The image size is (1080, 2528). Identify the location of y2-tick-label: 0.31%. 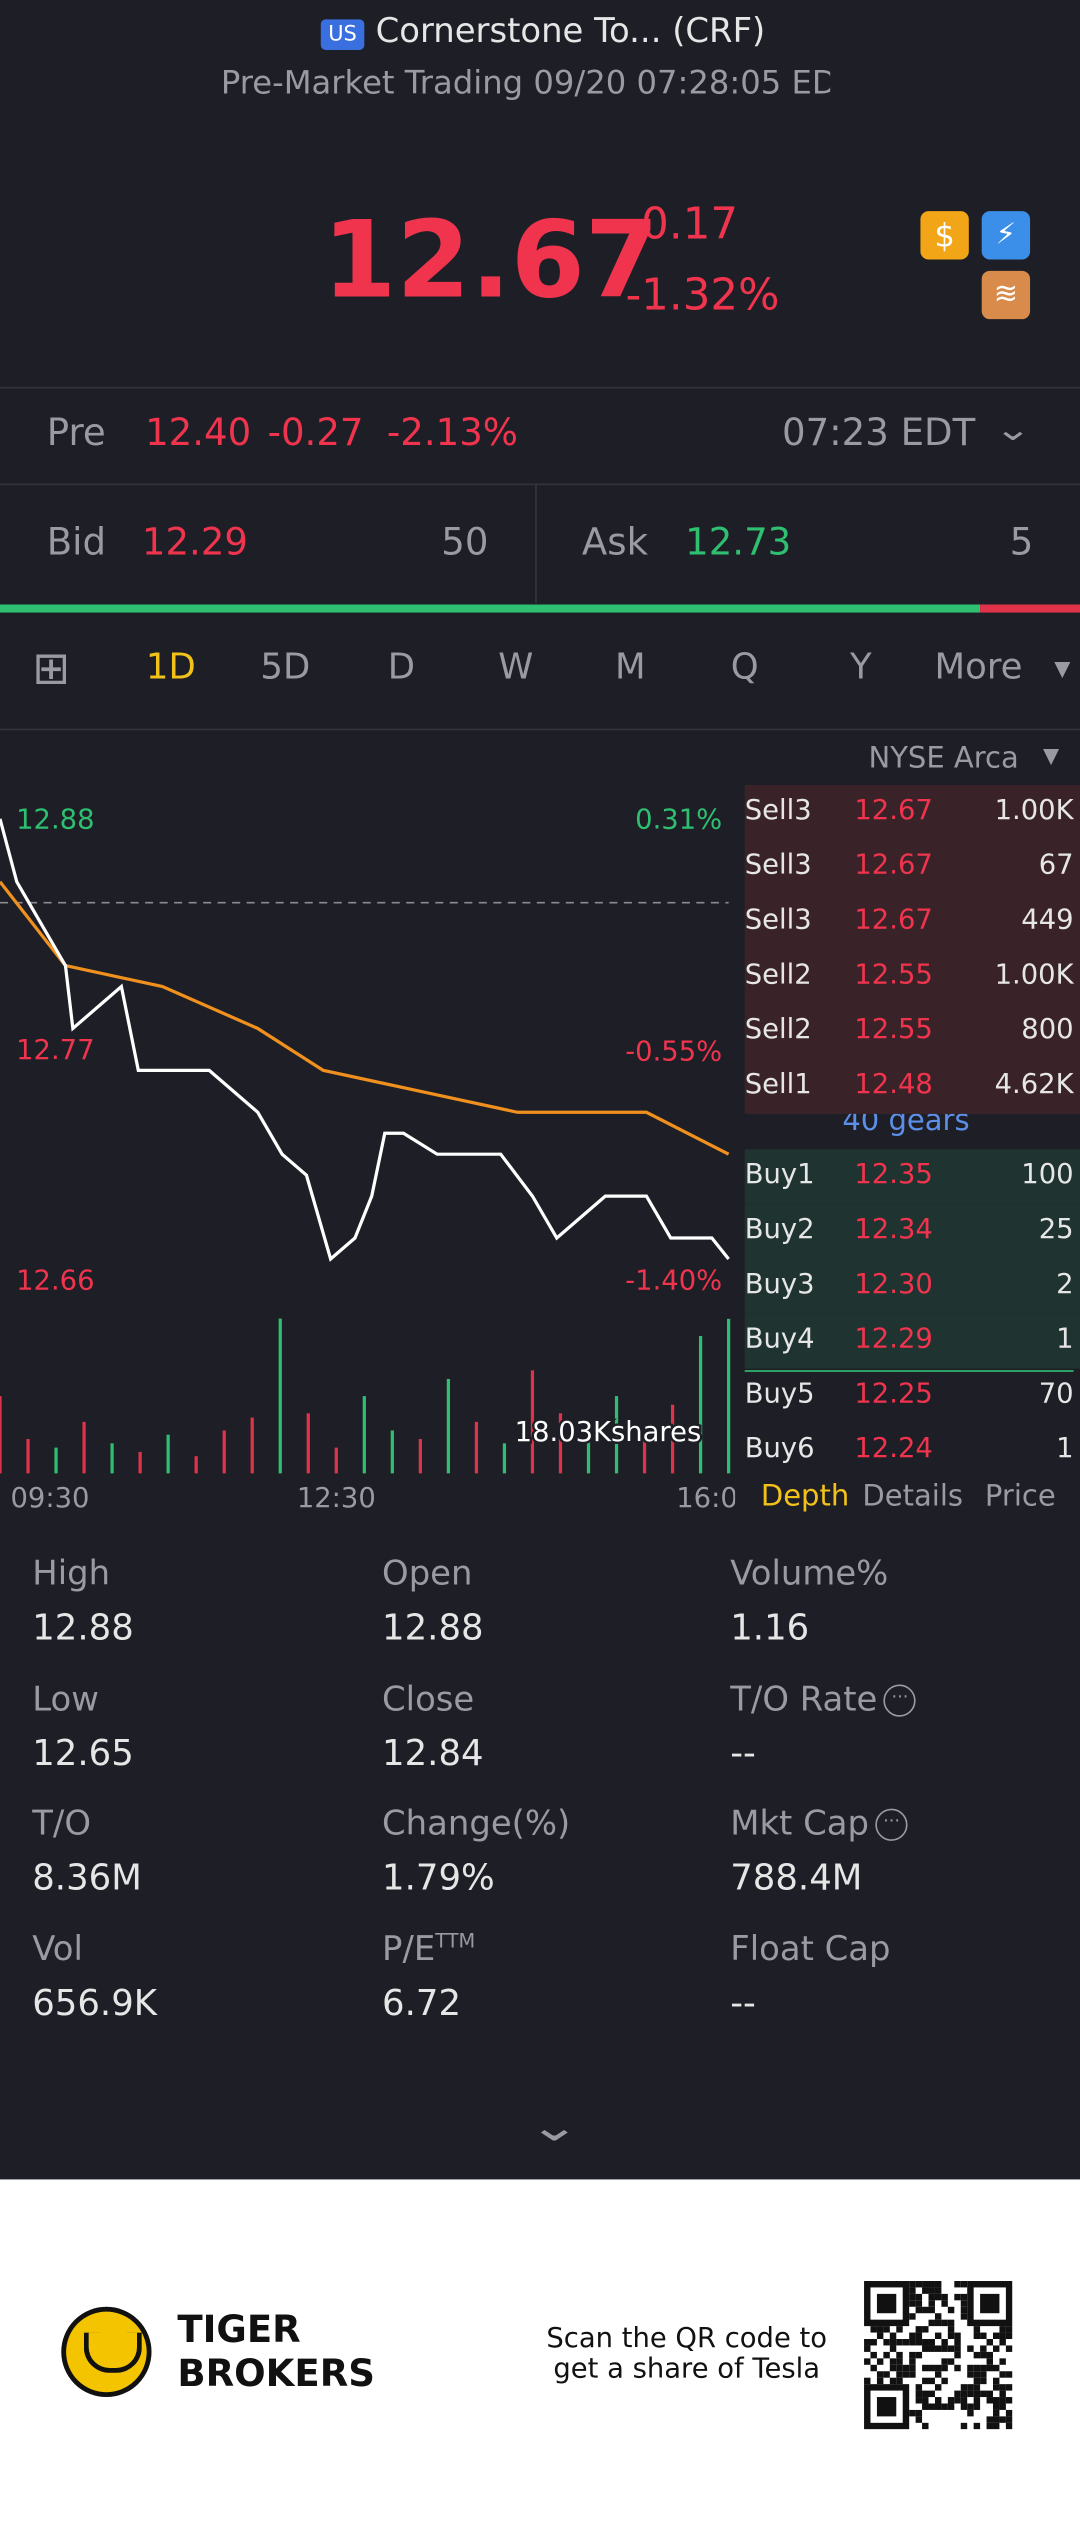
(678, 820).